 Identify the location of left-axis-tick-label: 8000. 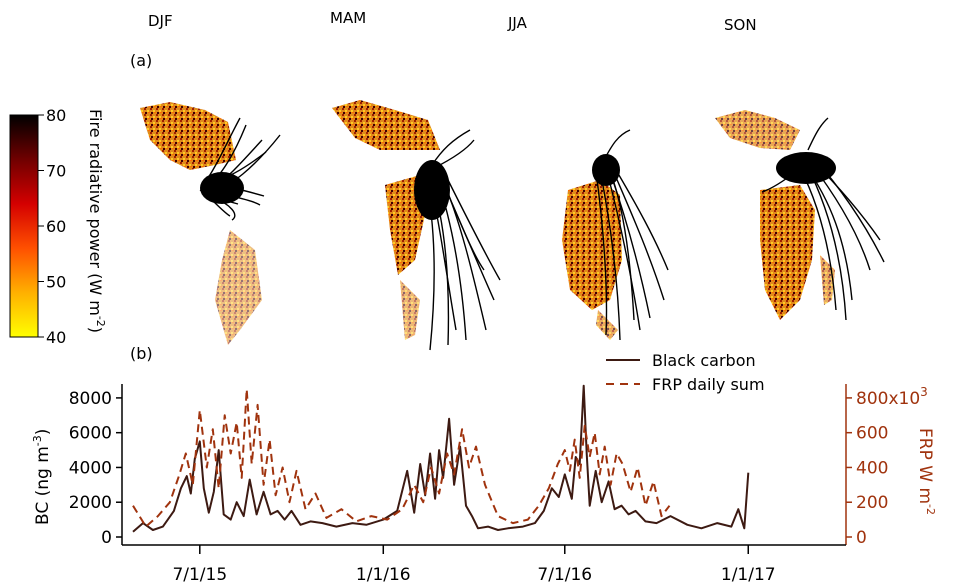
(90, 399).